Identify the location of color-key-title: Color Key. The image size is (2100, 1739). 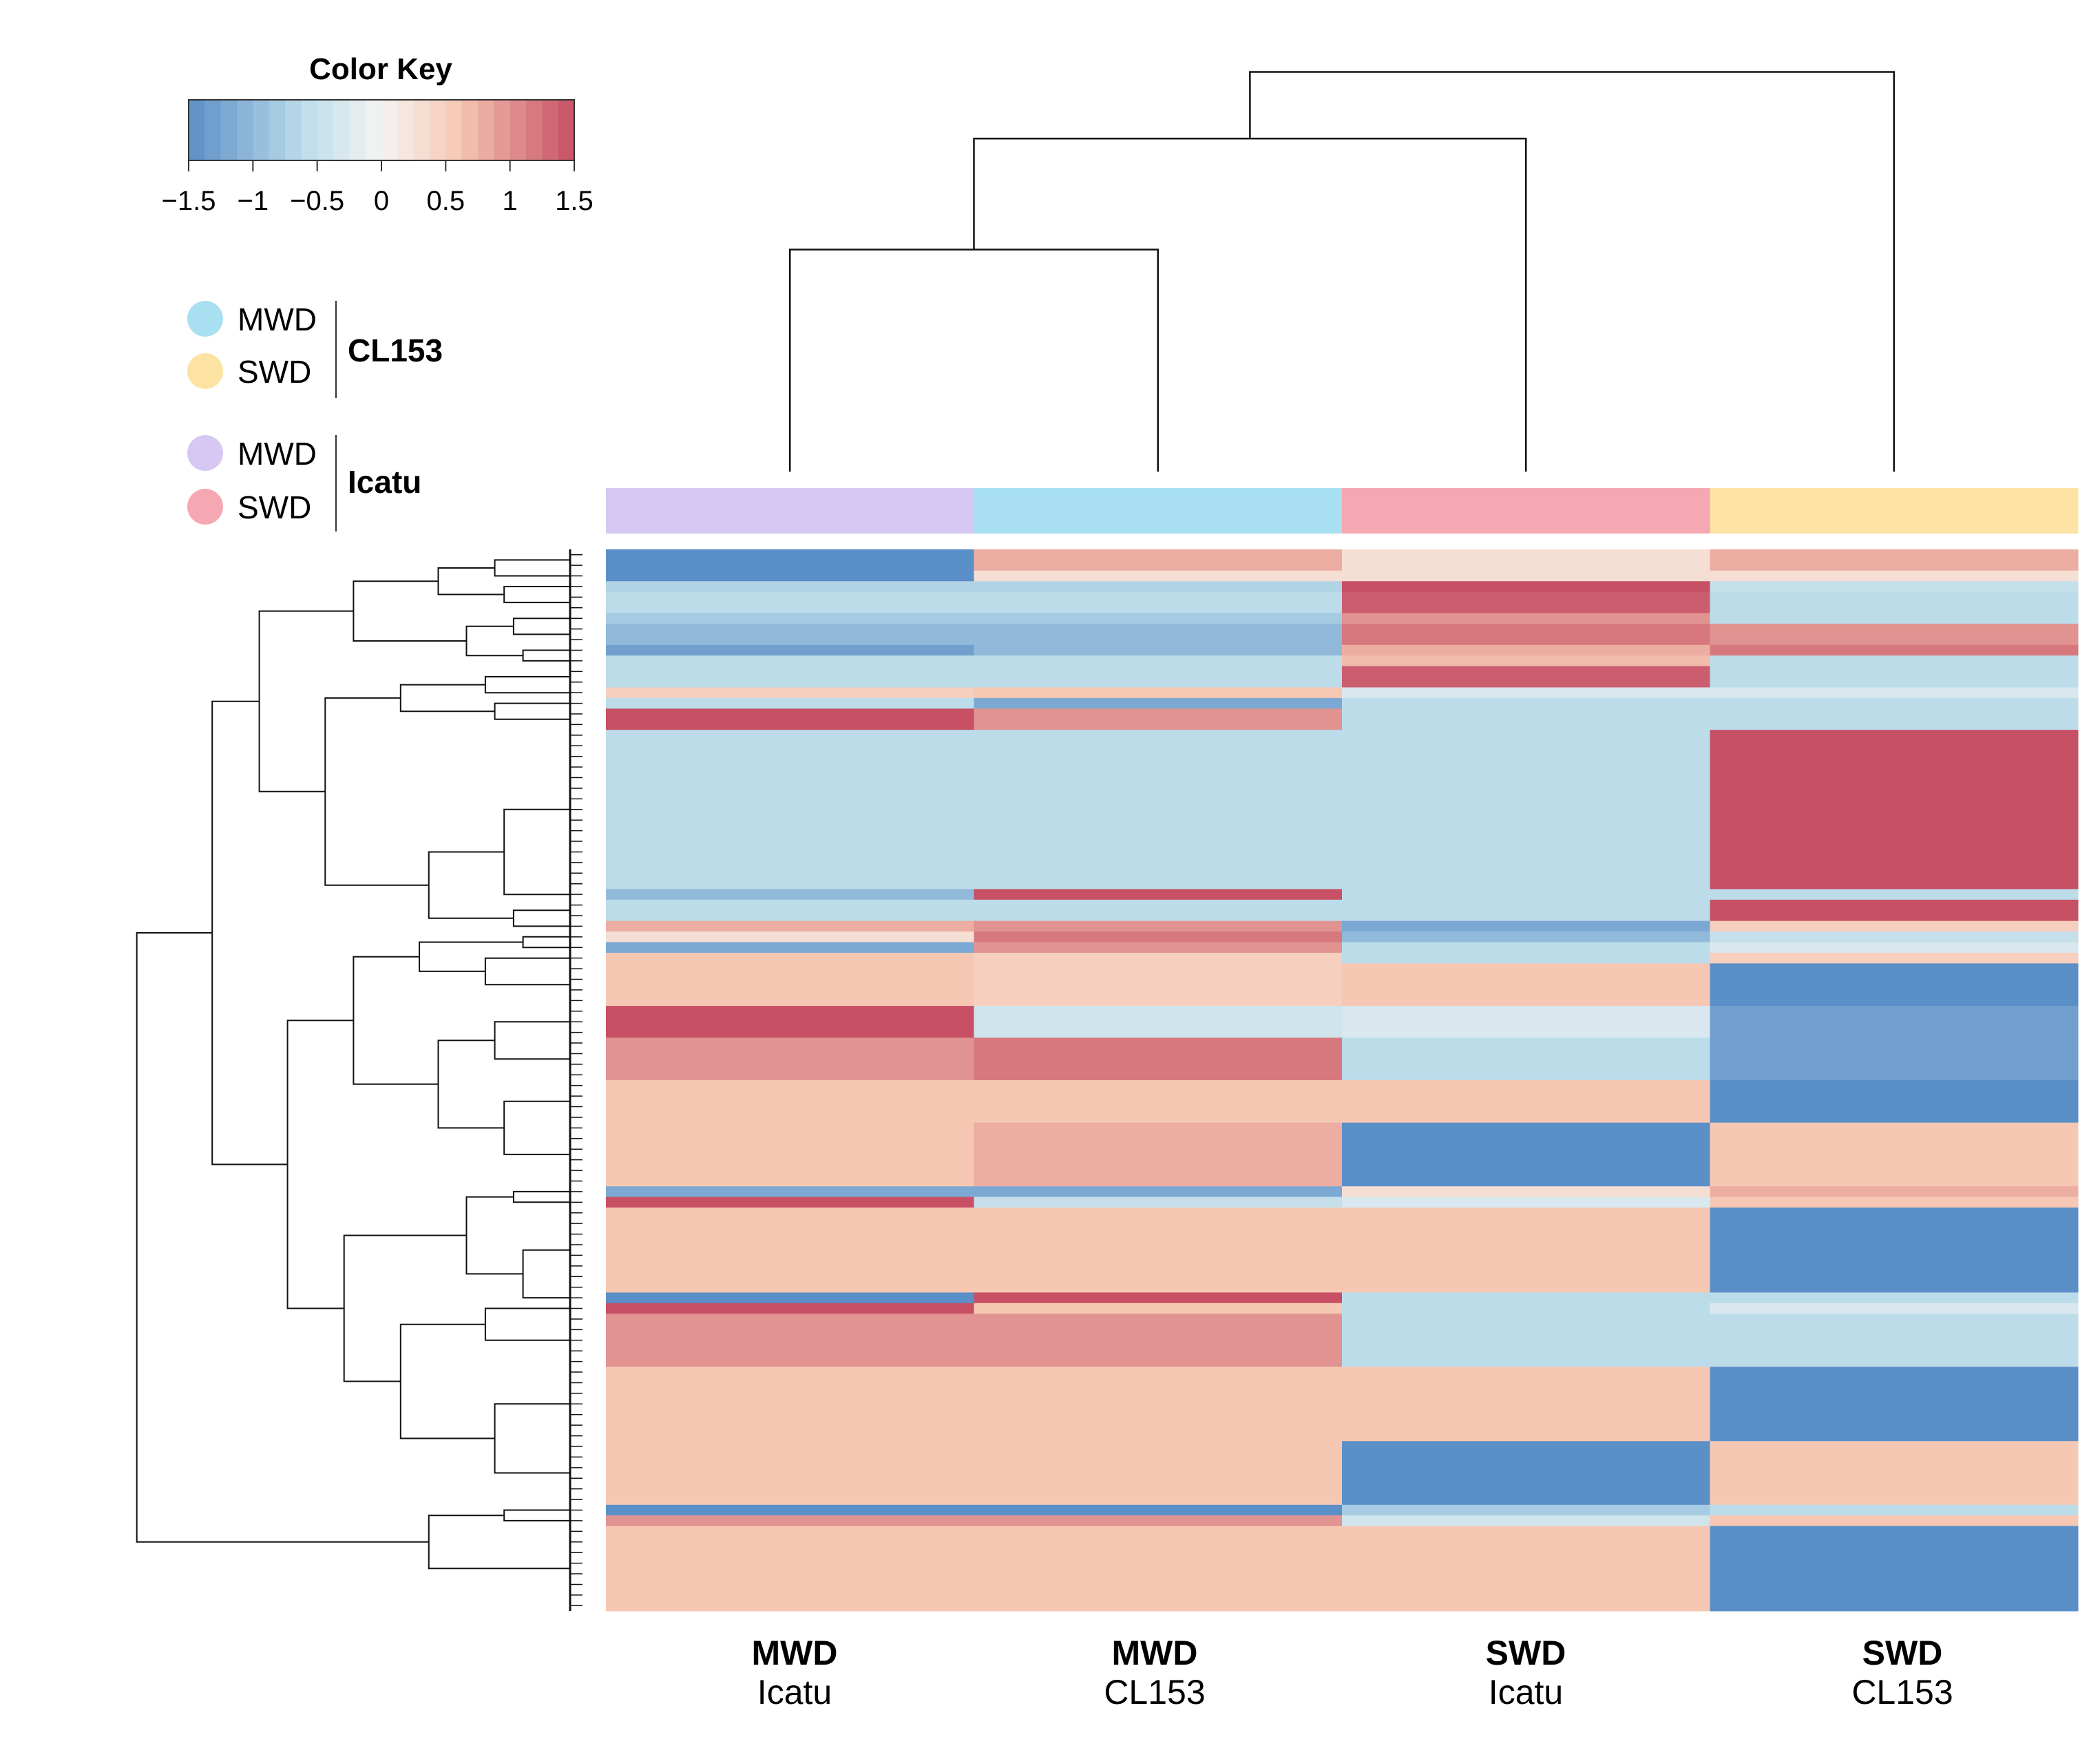
(380, 69).